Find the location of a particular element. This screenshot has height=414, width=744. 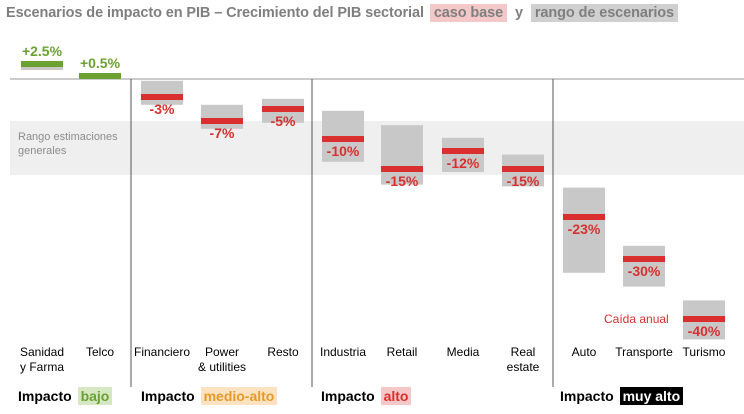

group-tag-bajo: bajo is located at coordinates (95, 396).